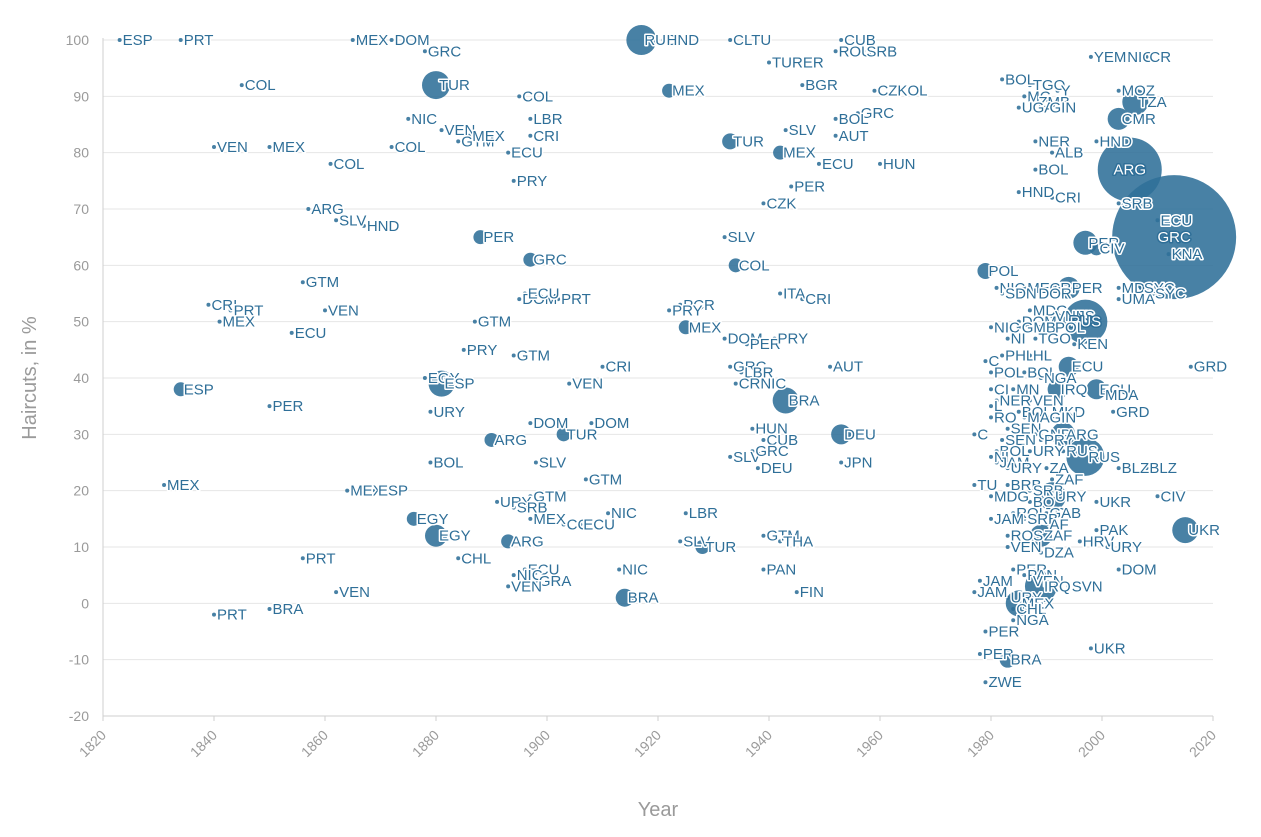 This screenshot has width=1261, height=837. Describe the element at coordinates (794, 294) in the screenshot. I see `data-label: ITA` at that location.